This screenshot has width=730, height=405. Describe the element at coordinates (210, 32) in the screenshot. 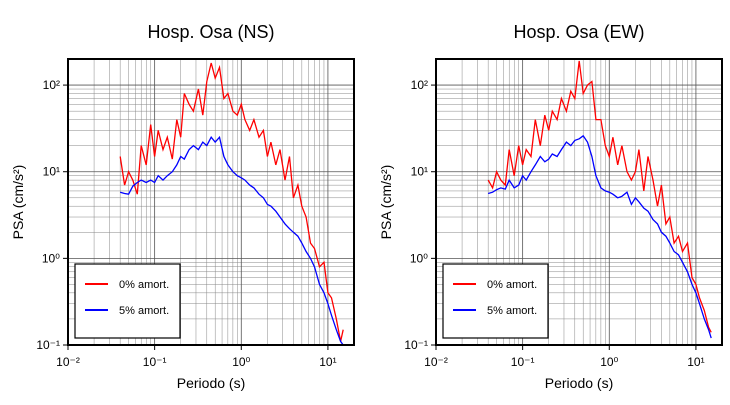

I see `chart-title: Hosp. Osa (NS)` at that location.